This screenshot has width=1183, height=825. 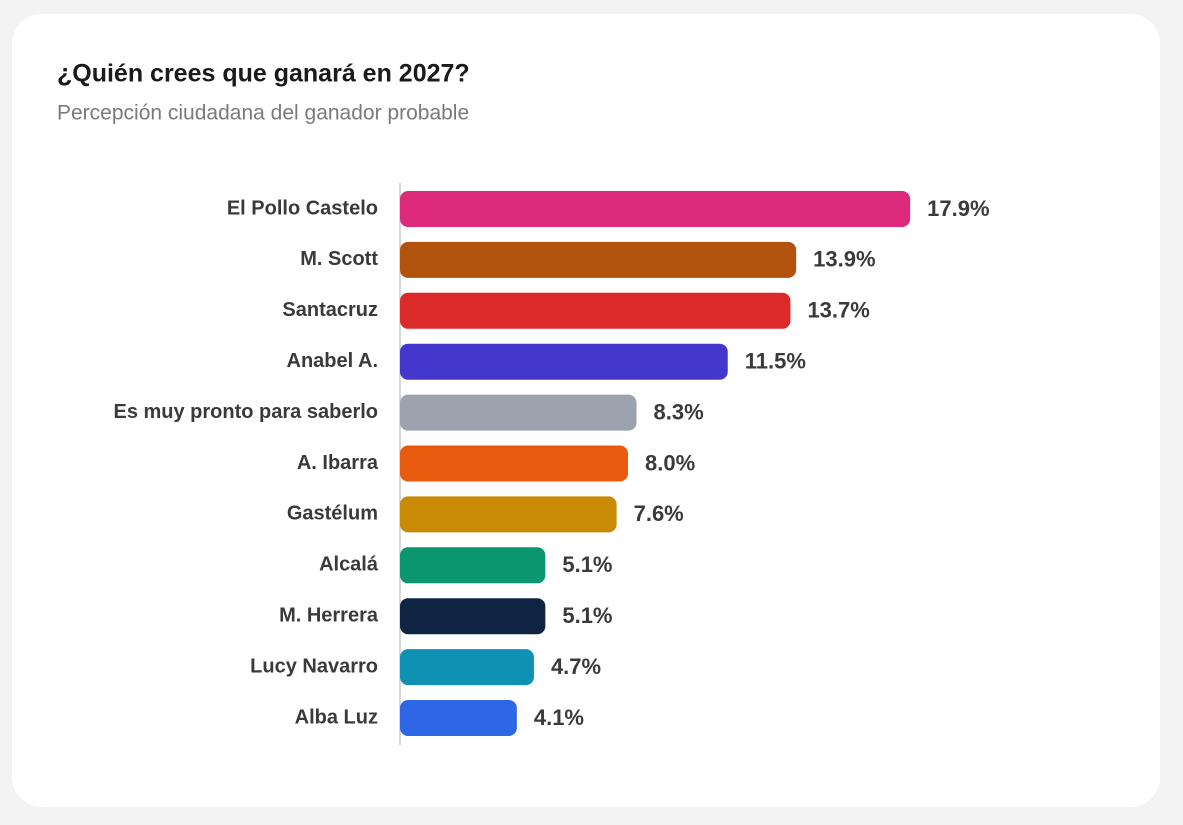 What do you see at coordinates (302, 208) in the screenshot?
I see `category-label: El Pollo Castelo` at bounding box center [302, 208].